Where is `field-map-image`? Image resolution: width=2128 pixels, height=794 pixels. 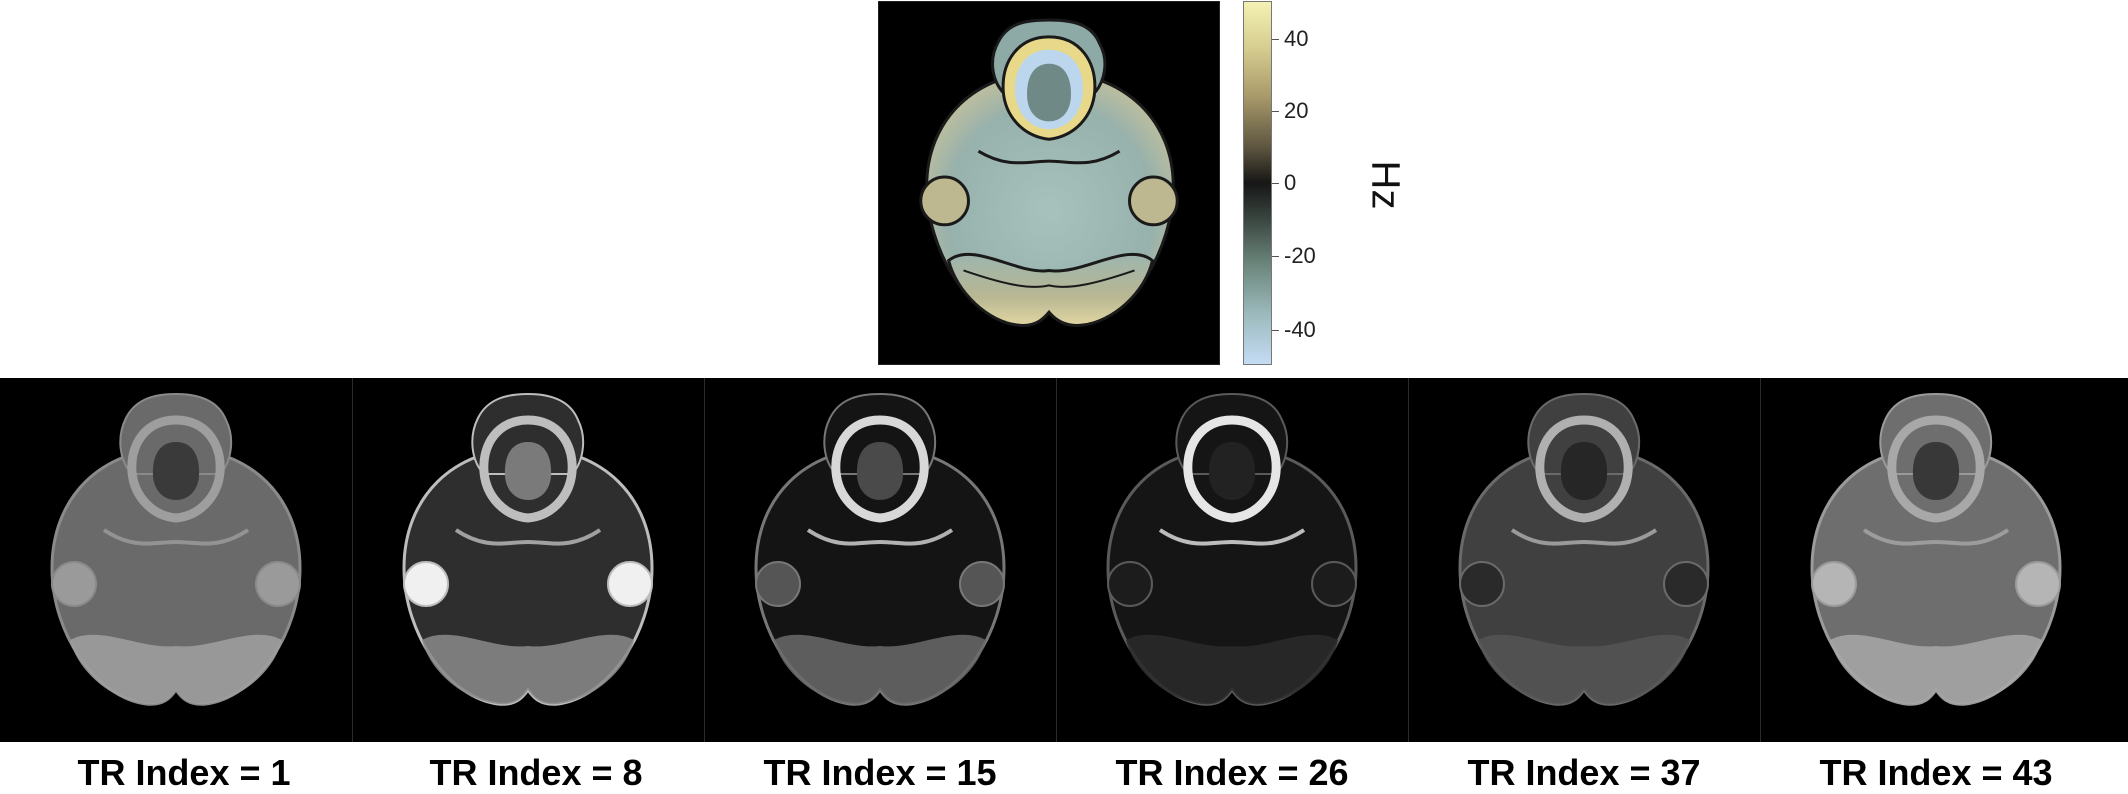 field-map-image is located at coordinates (1049, 183).